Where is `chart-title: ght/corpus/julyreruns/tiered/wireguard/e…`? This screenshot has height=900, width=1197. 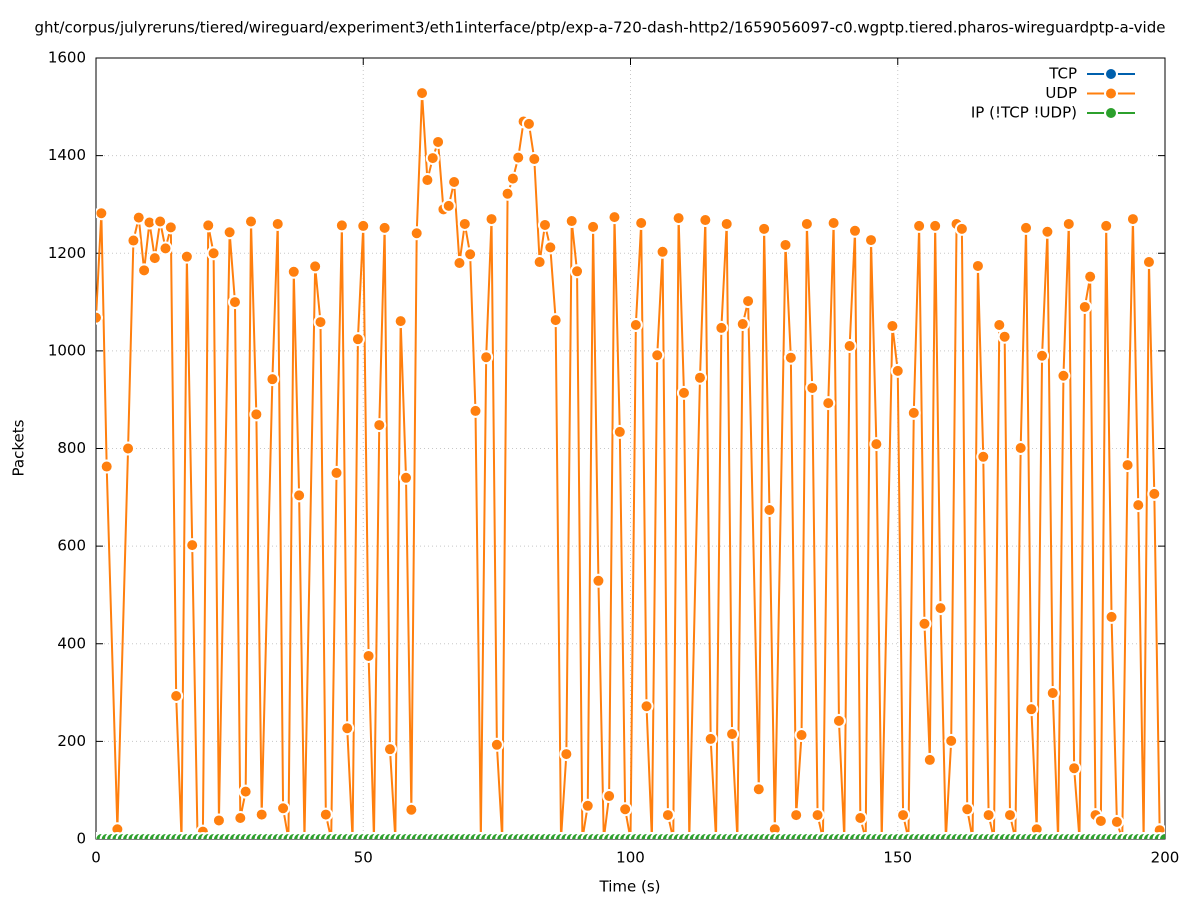 chart-title: ght/corpus/julyreruns/tiered/wireguard/e… is located at coordinates (600, 28).